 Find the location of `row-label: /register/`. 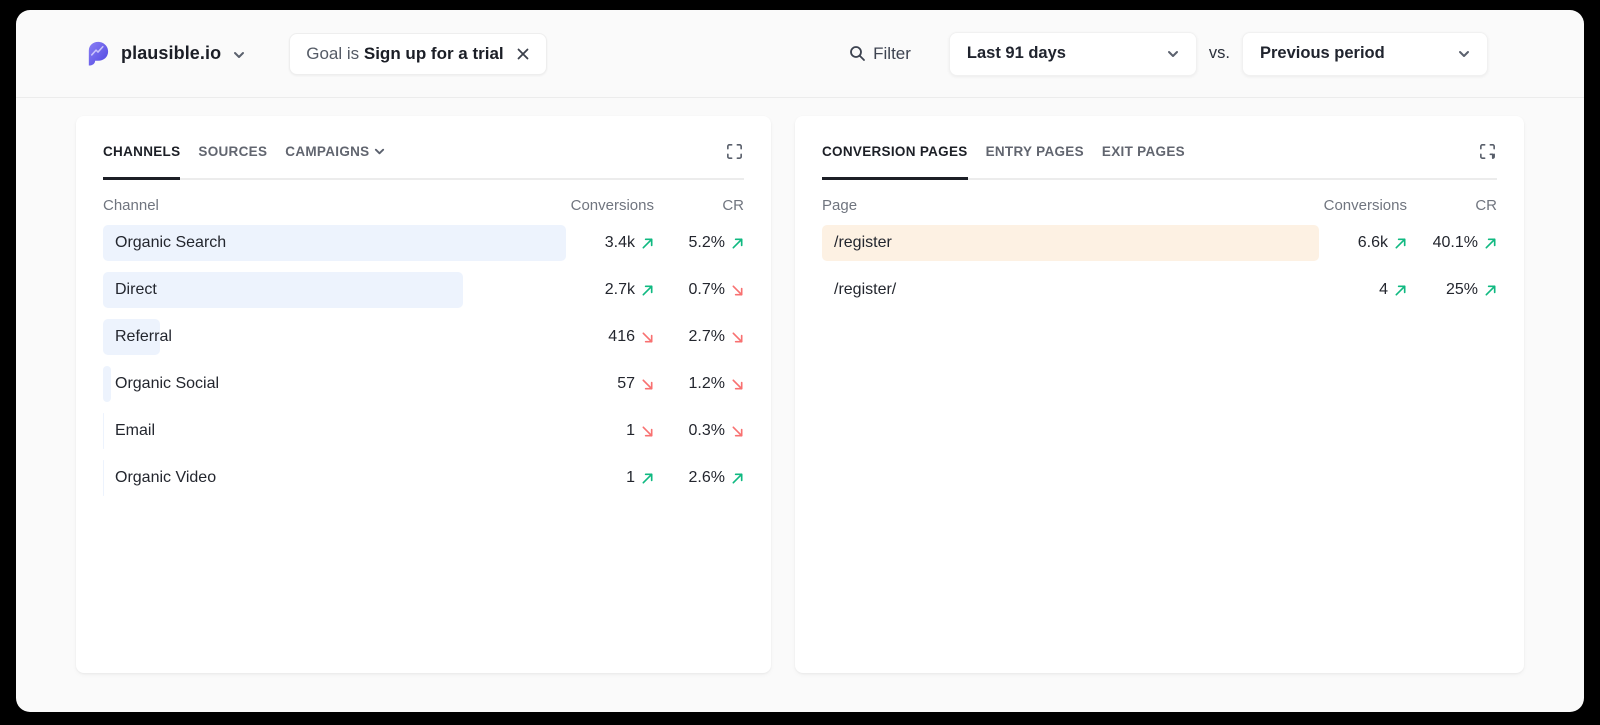

row-label: /register/ is located at coordinates (865, 289).